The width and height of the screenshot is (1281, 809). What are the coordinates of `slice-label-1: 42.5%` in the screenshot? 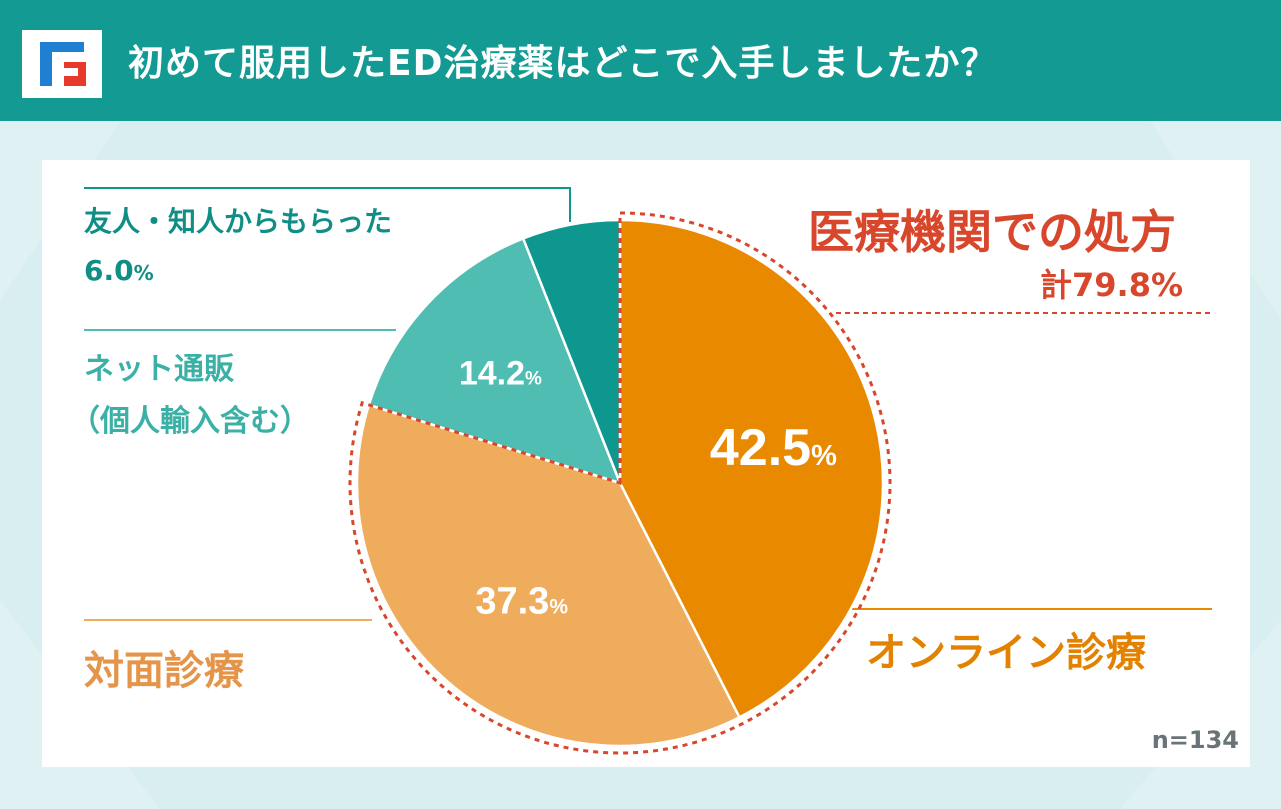 It's located at (773, 448).